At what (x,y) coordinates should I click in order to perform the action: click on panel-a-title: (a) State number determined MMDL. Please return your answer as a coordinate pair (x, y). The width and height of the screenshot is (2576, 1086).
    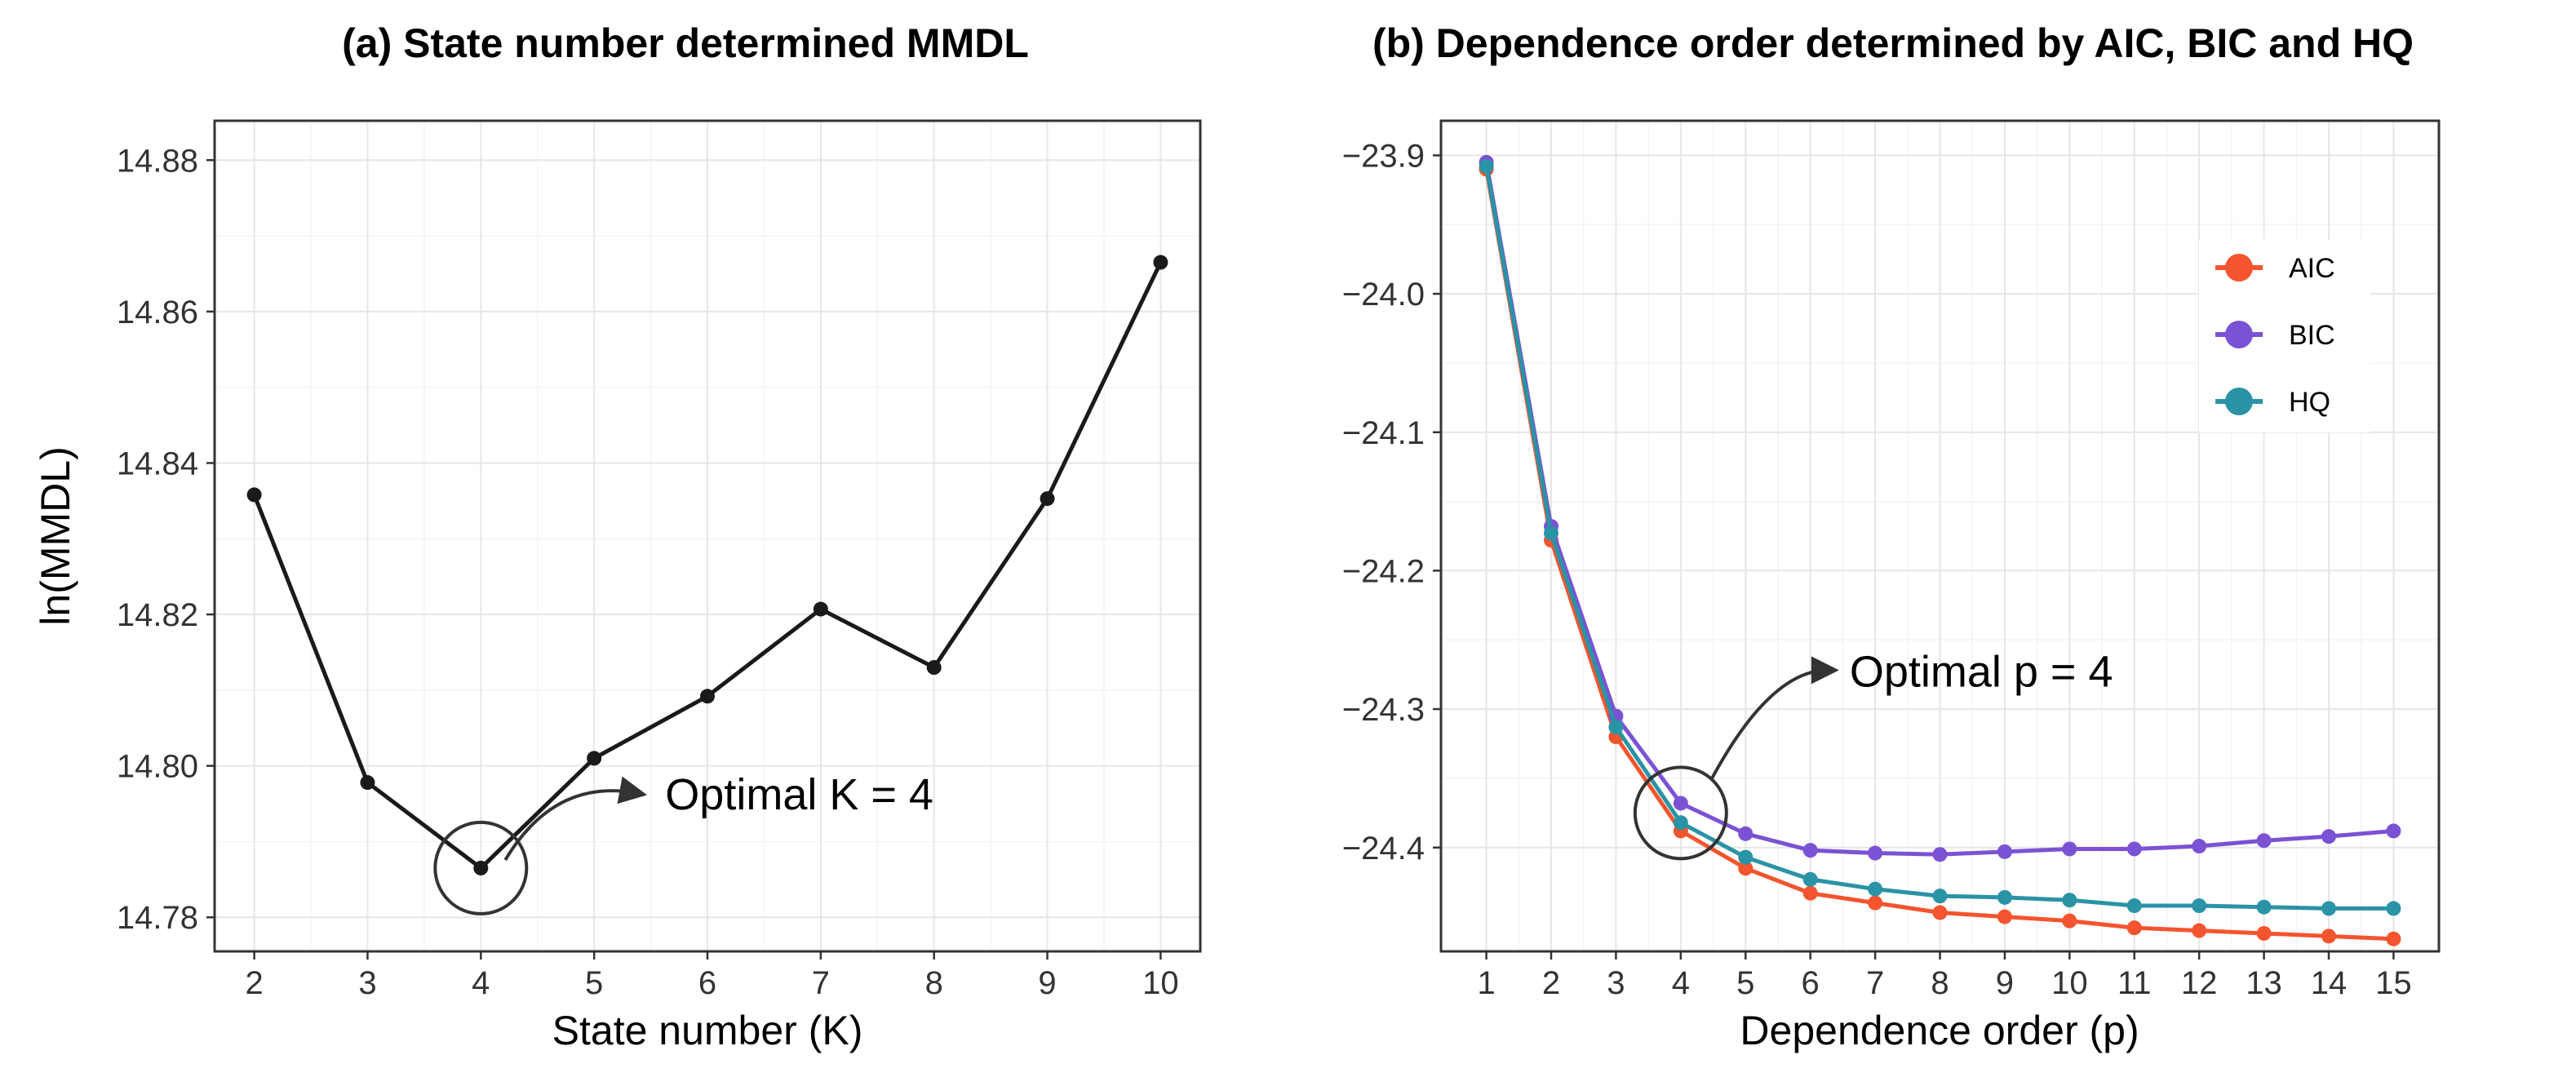
    Looking at the image, I should click on (685, 43).